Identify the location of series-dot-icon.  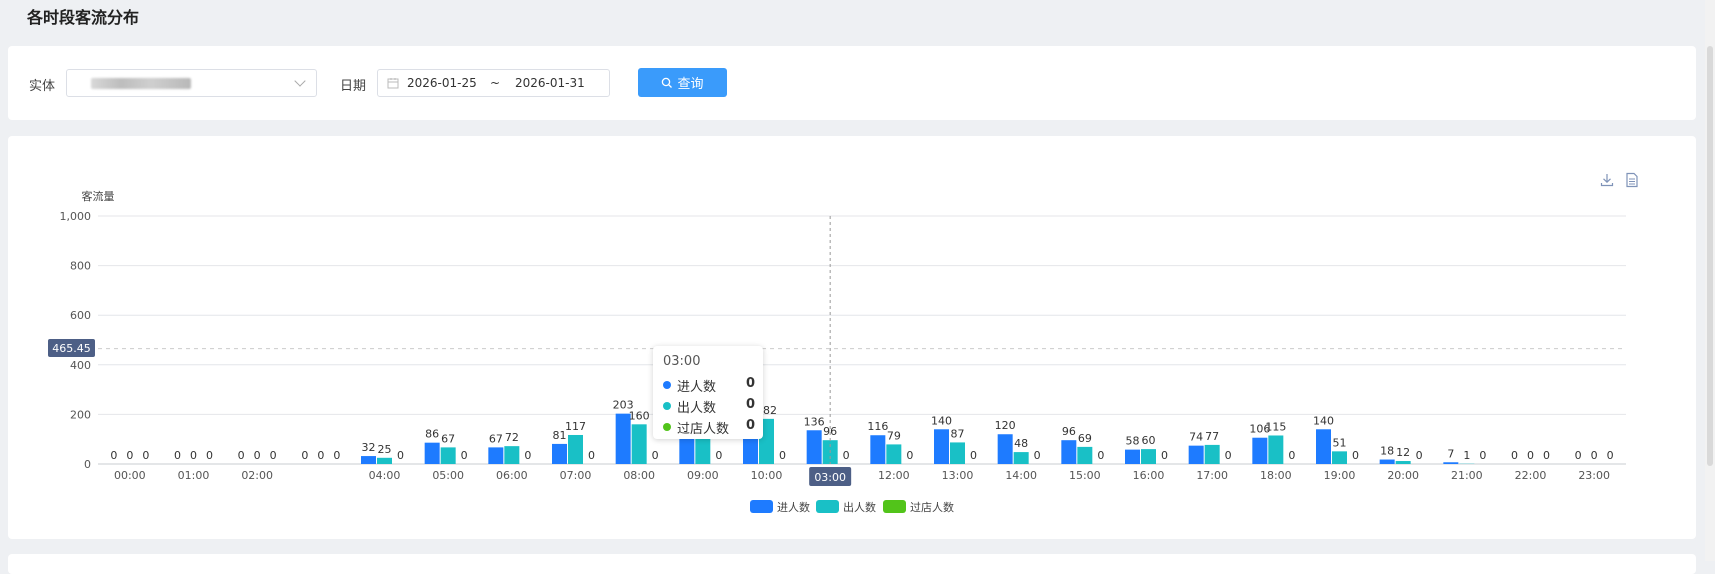
(667, 427).